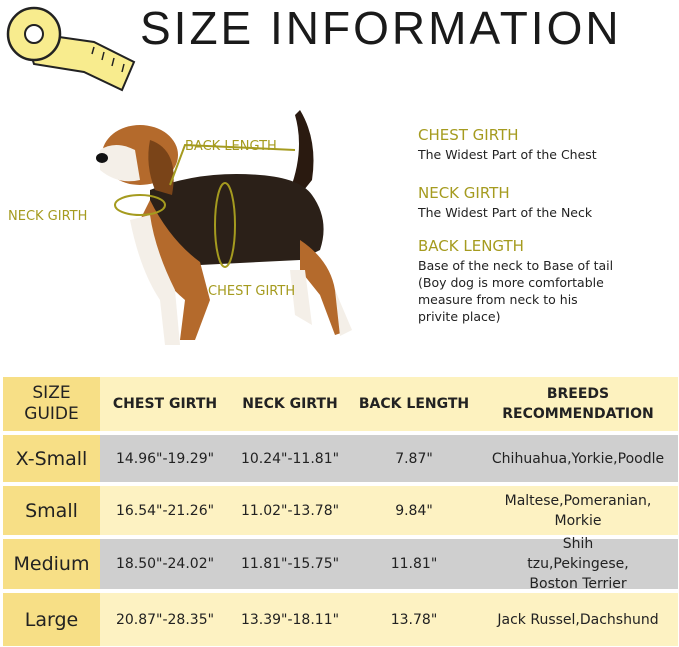  I want to click on header-cell: CHEST GIRTH, so click(165, 404).